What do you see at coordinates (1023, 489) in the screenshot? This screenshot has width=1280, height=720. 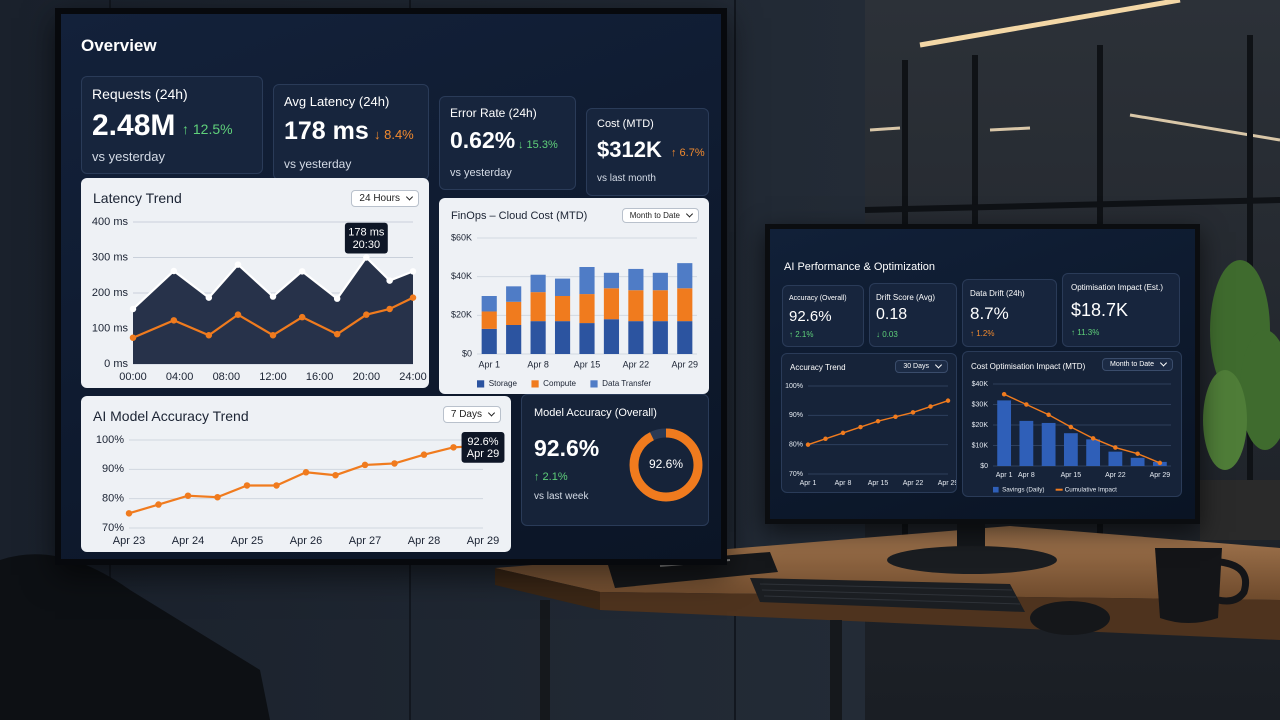 I see `legend-label: Savings (Daily)` at bounding box center [1023, 489].